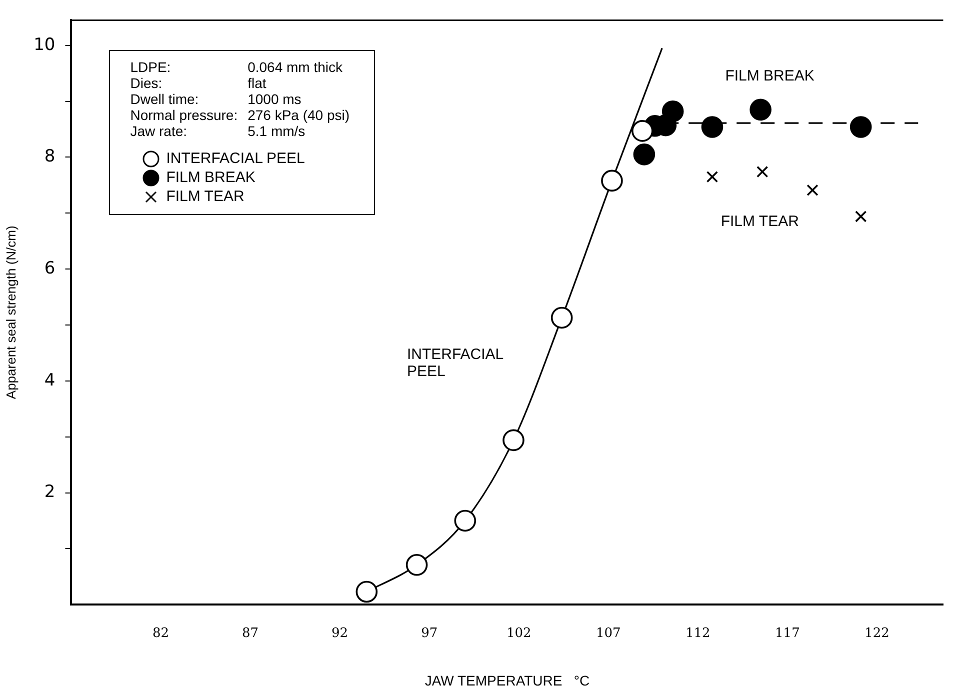  Describe the element at coordinates (519, 633) in the screenshot. I see `x-tick-label: 102` at that location.